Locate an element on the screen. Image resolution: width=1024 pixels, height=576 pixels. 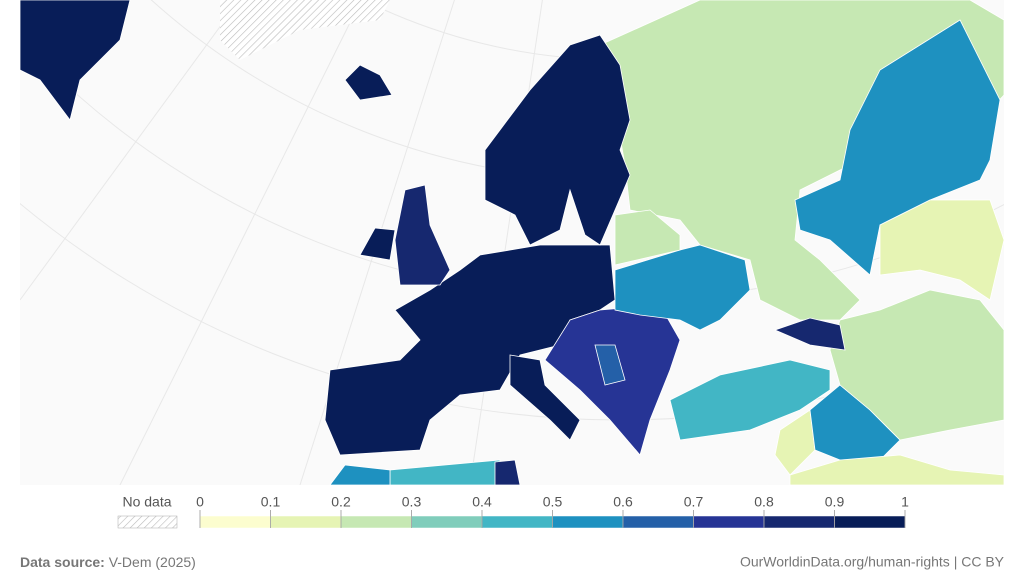
no-data-label: No data is located at coordinates (146, 502).